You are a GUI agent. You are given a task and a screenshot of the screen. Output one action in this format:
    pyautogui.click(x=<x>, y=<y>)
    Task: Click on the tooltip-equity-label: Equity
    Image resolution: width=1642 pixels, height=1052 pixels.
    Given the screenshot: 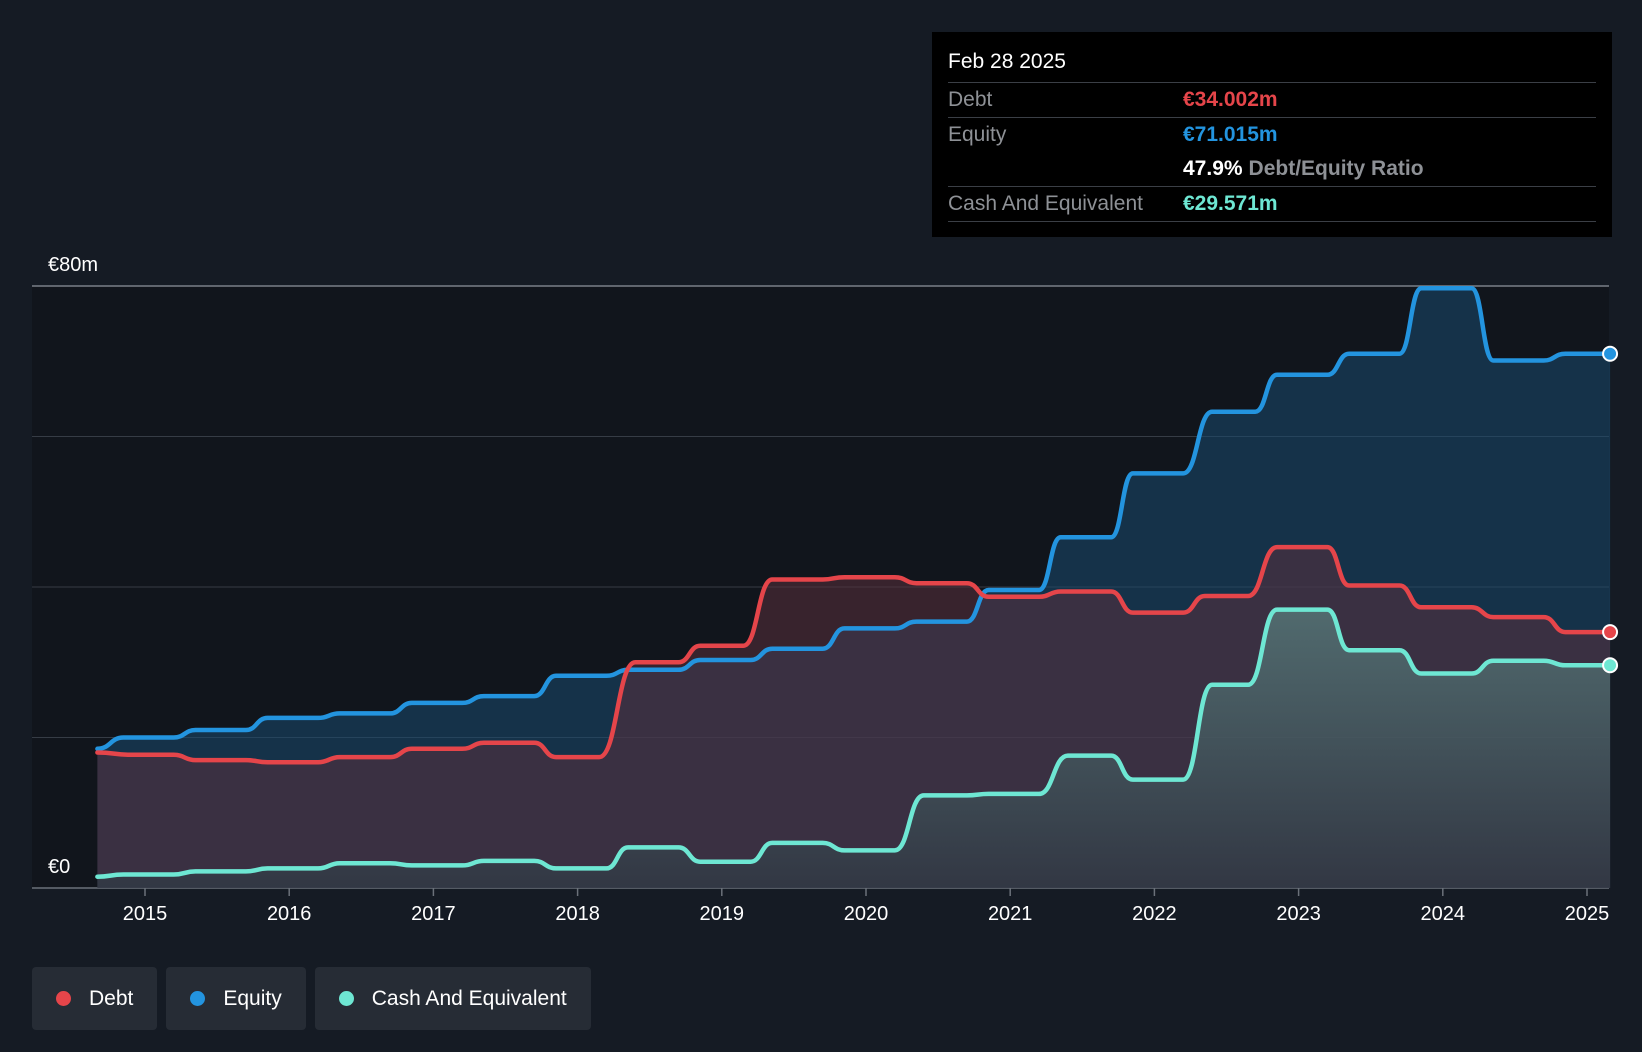 What is the action you would take?
    pyautogui.click(x=977, y=134)
    